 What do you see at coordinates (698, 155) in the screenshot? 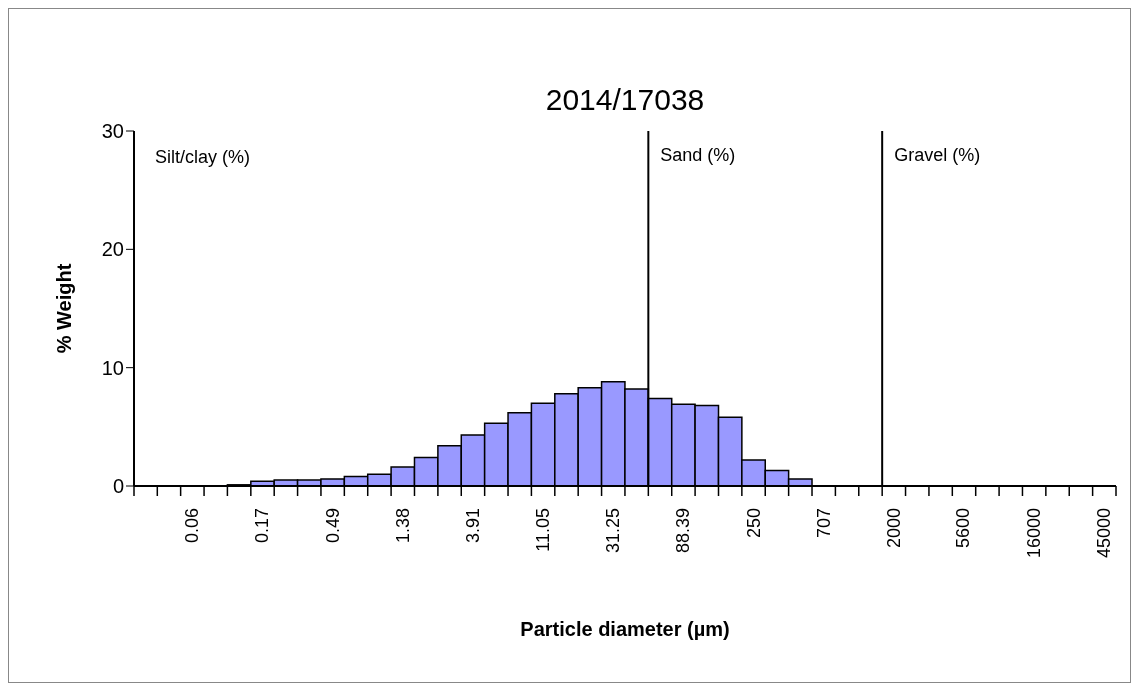
I see `ref-line-label: Sand (%)` at bounding box center [698, 155].